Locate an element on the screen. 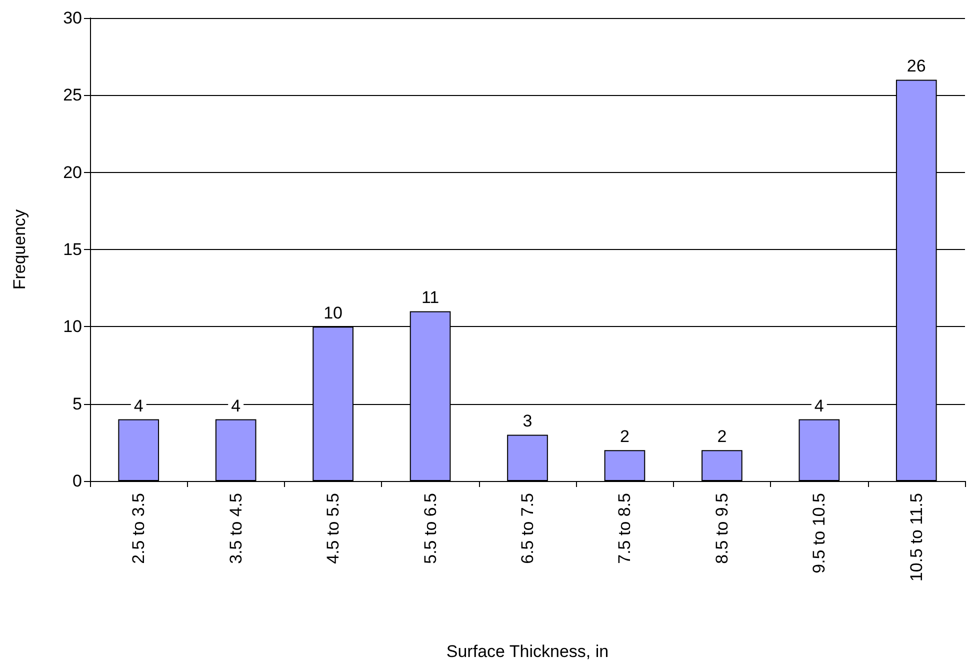 The height and width of the screenshot is (665, 980). y-tick-label: 15 is located at coordinates (72, 249).